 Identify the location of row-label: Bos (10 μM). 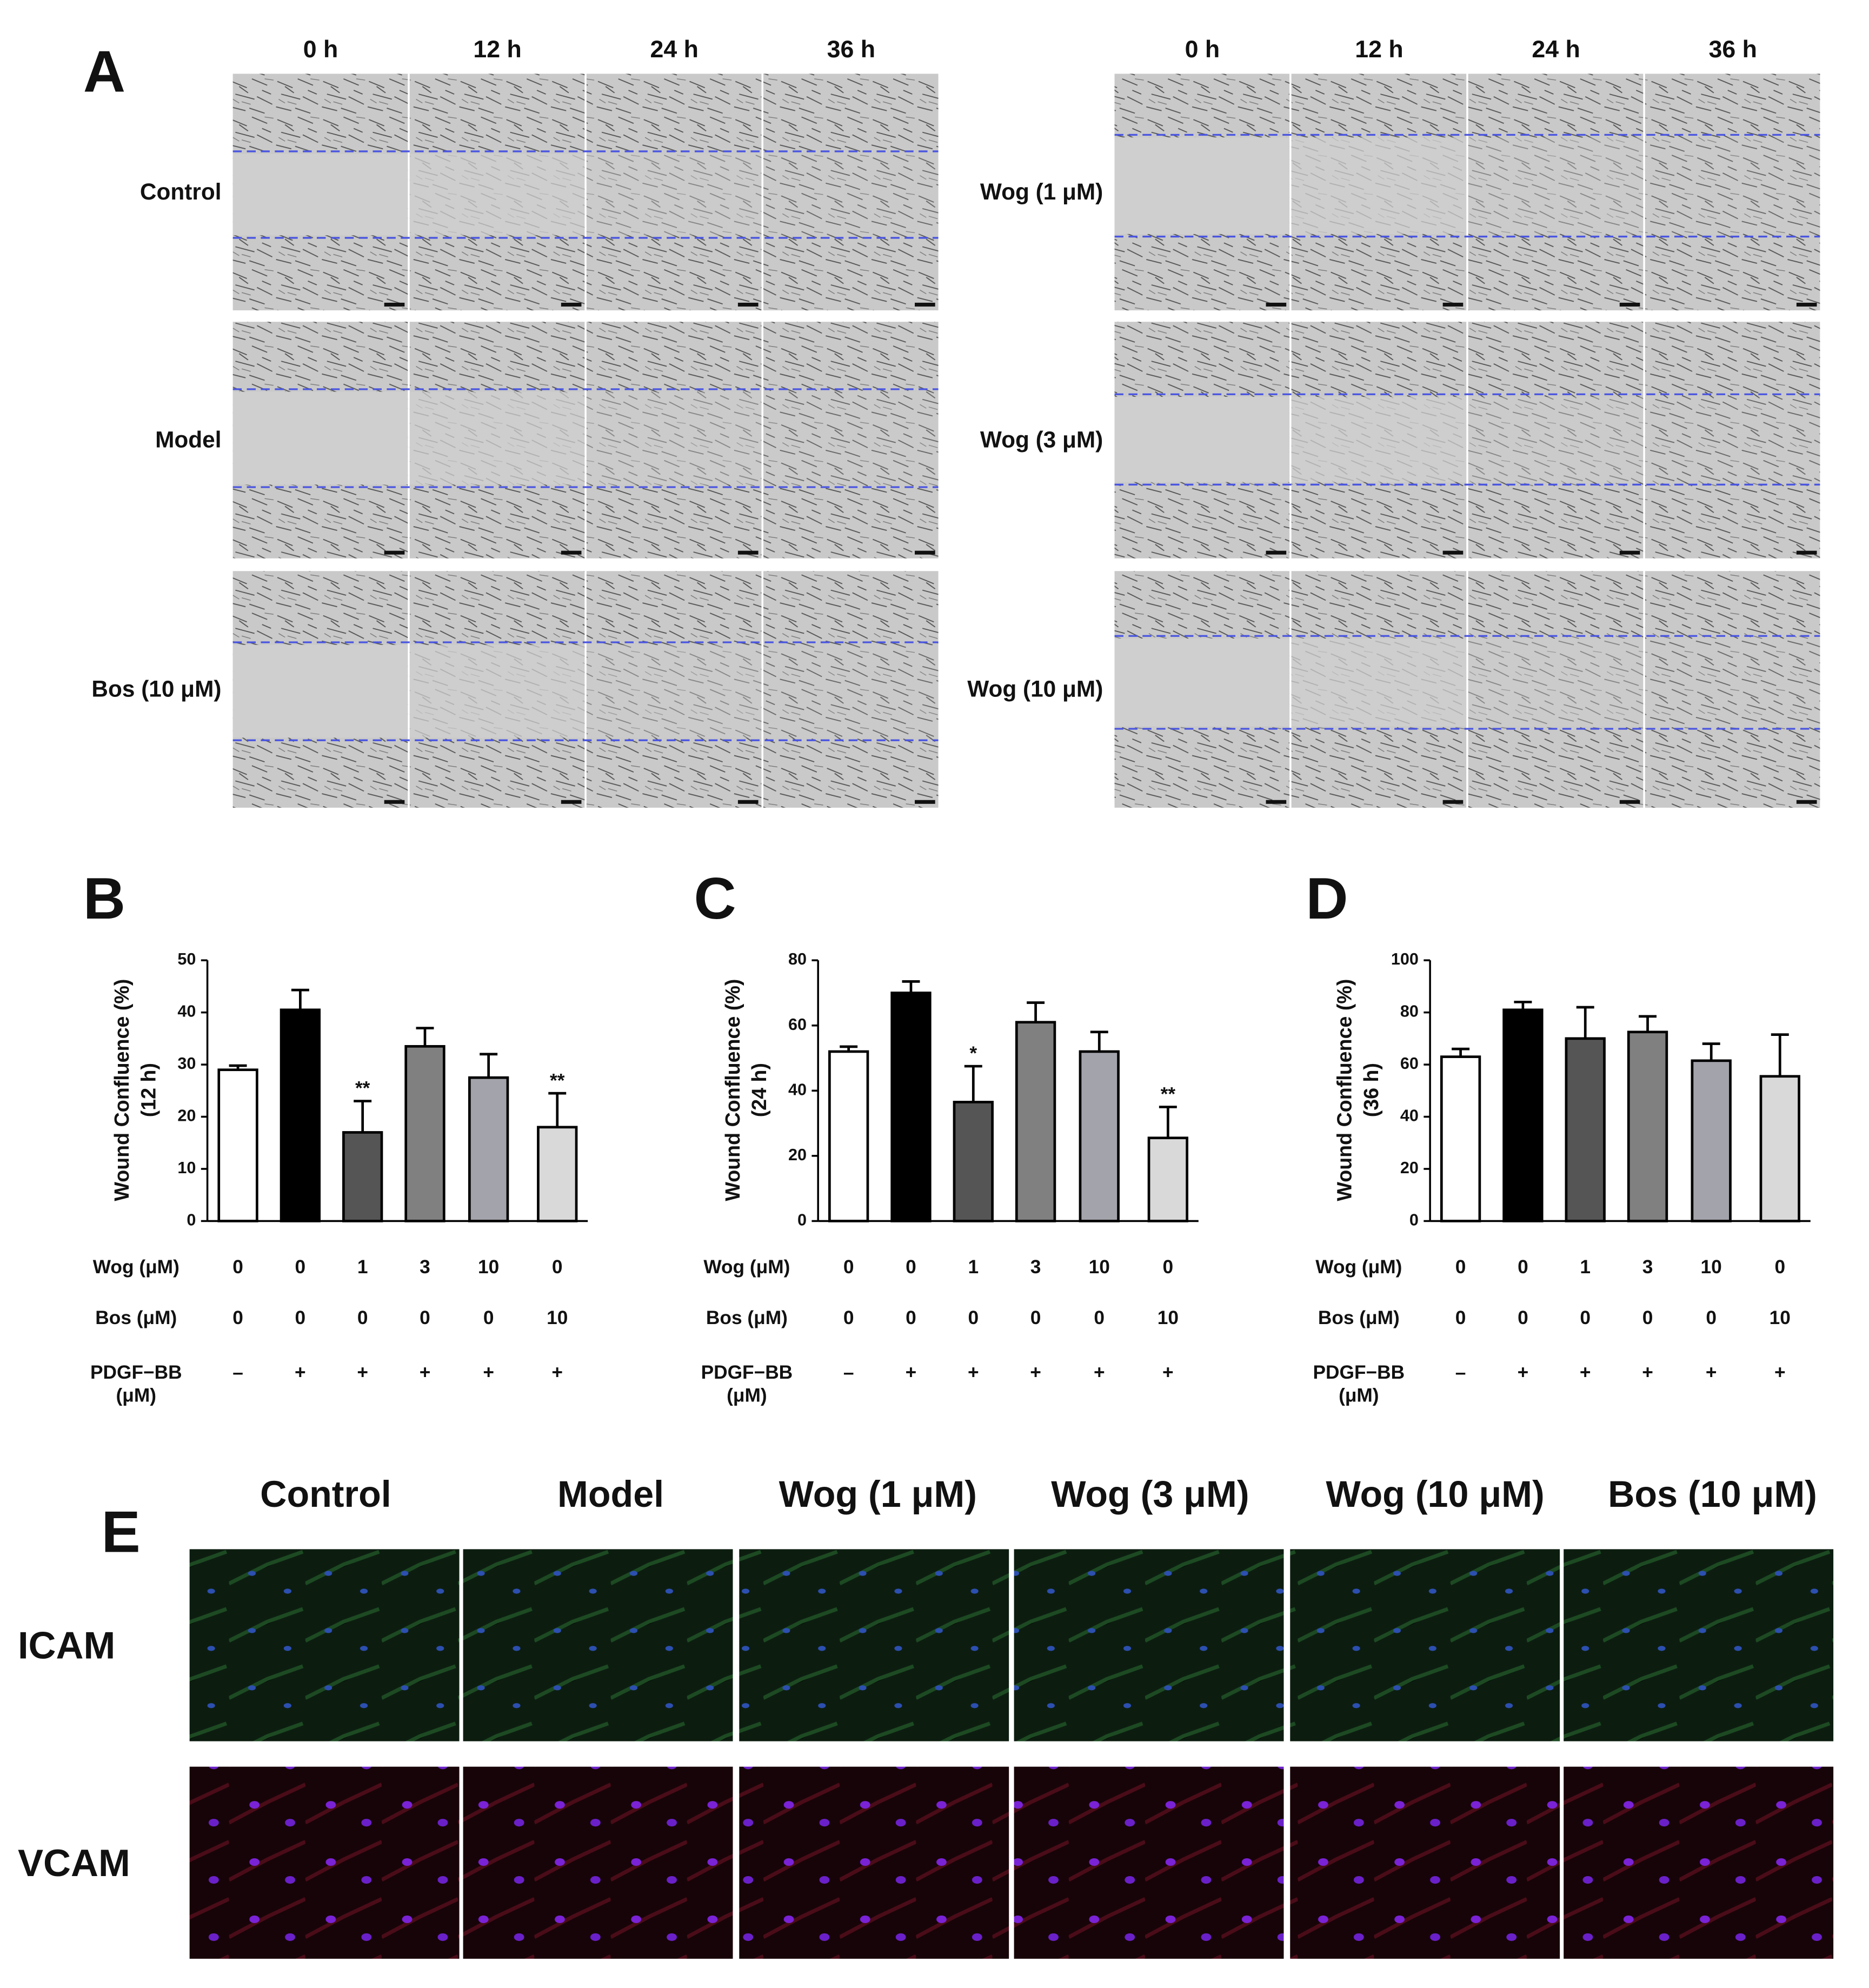
(156, 689).